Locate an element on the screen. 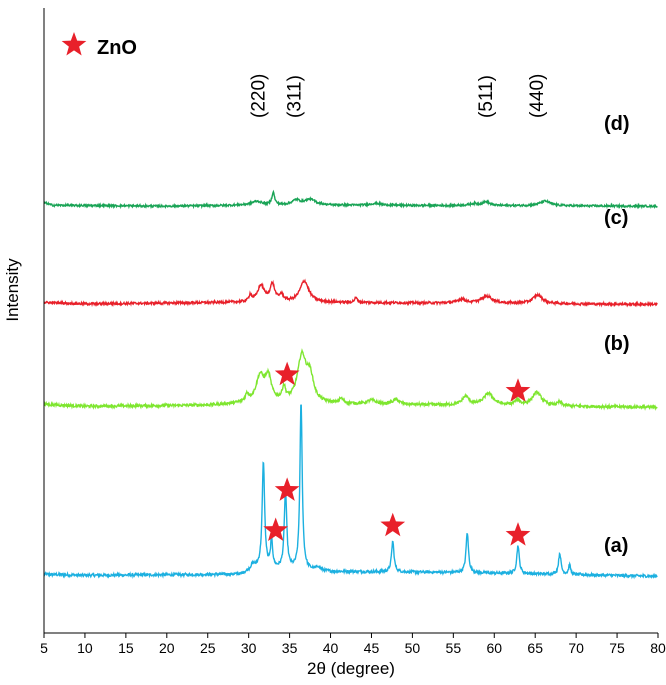 The width and height of the screenshot is (666, 685). legend-star-icon is located at coordinates (74, 44).